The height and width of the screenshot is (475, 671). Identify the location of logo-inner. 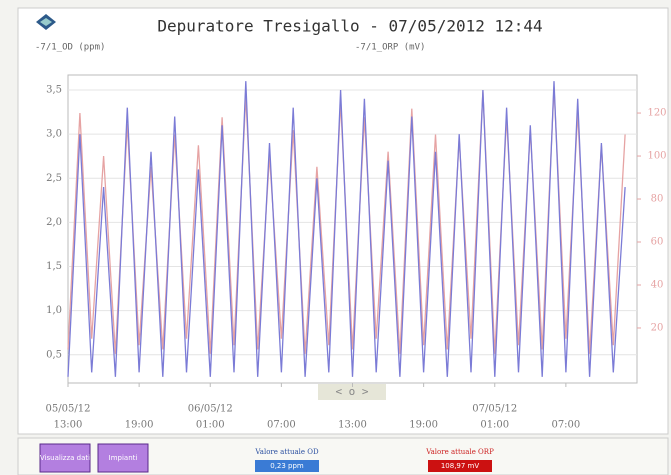
(46, 22).